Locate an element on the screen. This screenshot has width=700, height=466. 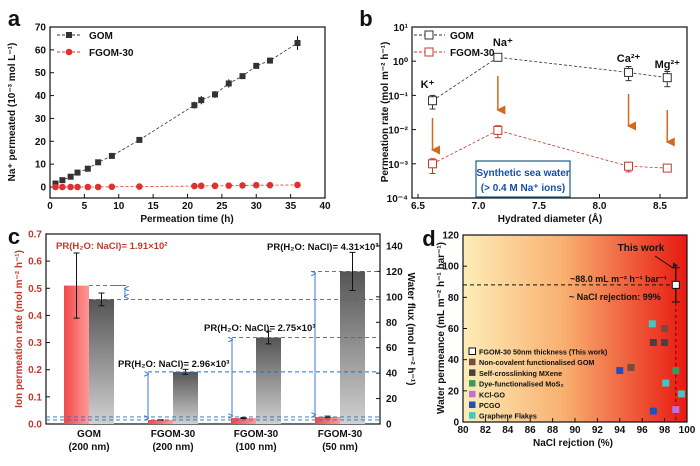
annotation-text: Synthetic sea water is located at coordinates (522, 173).